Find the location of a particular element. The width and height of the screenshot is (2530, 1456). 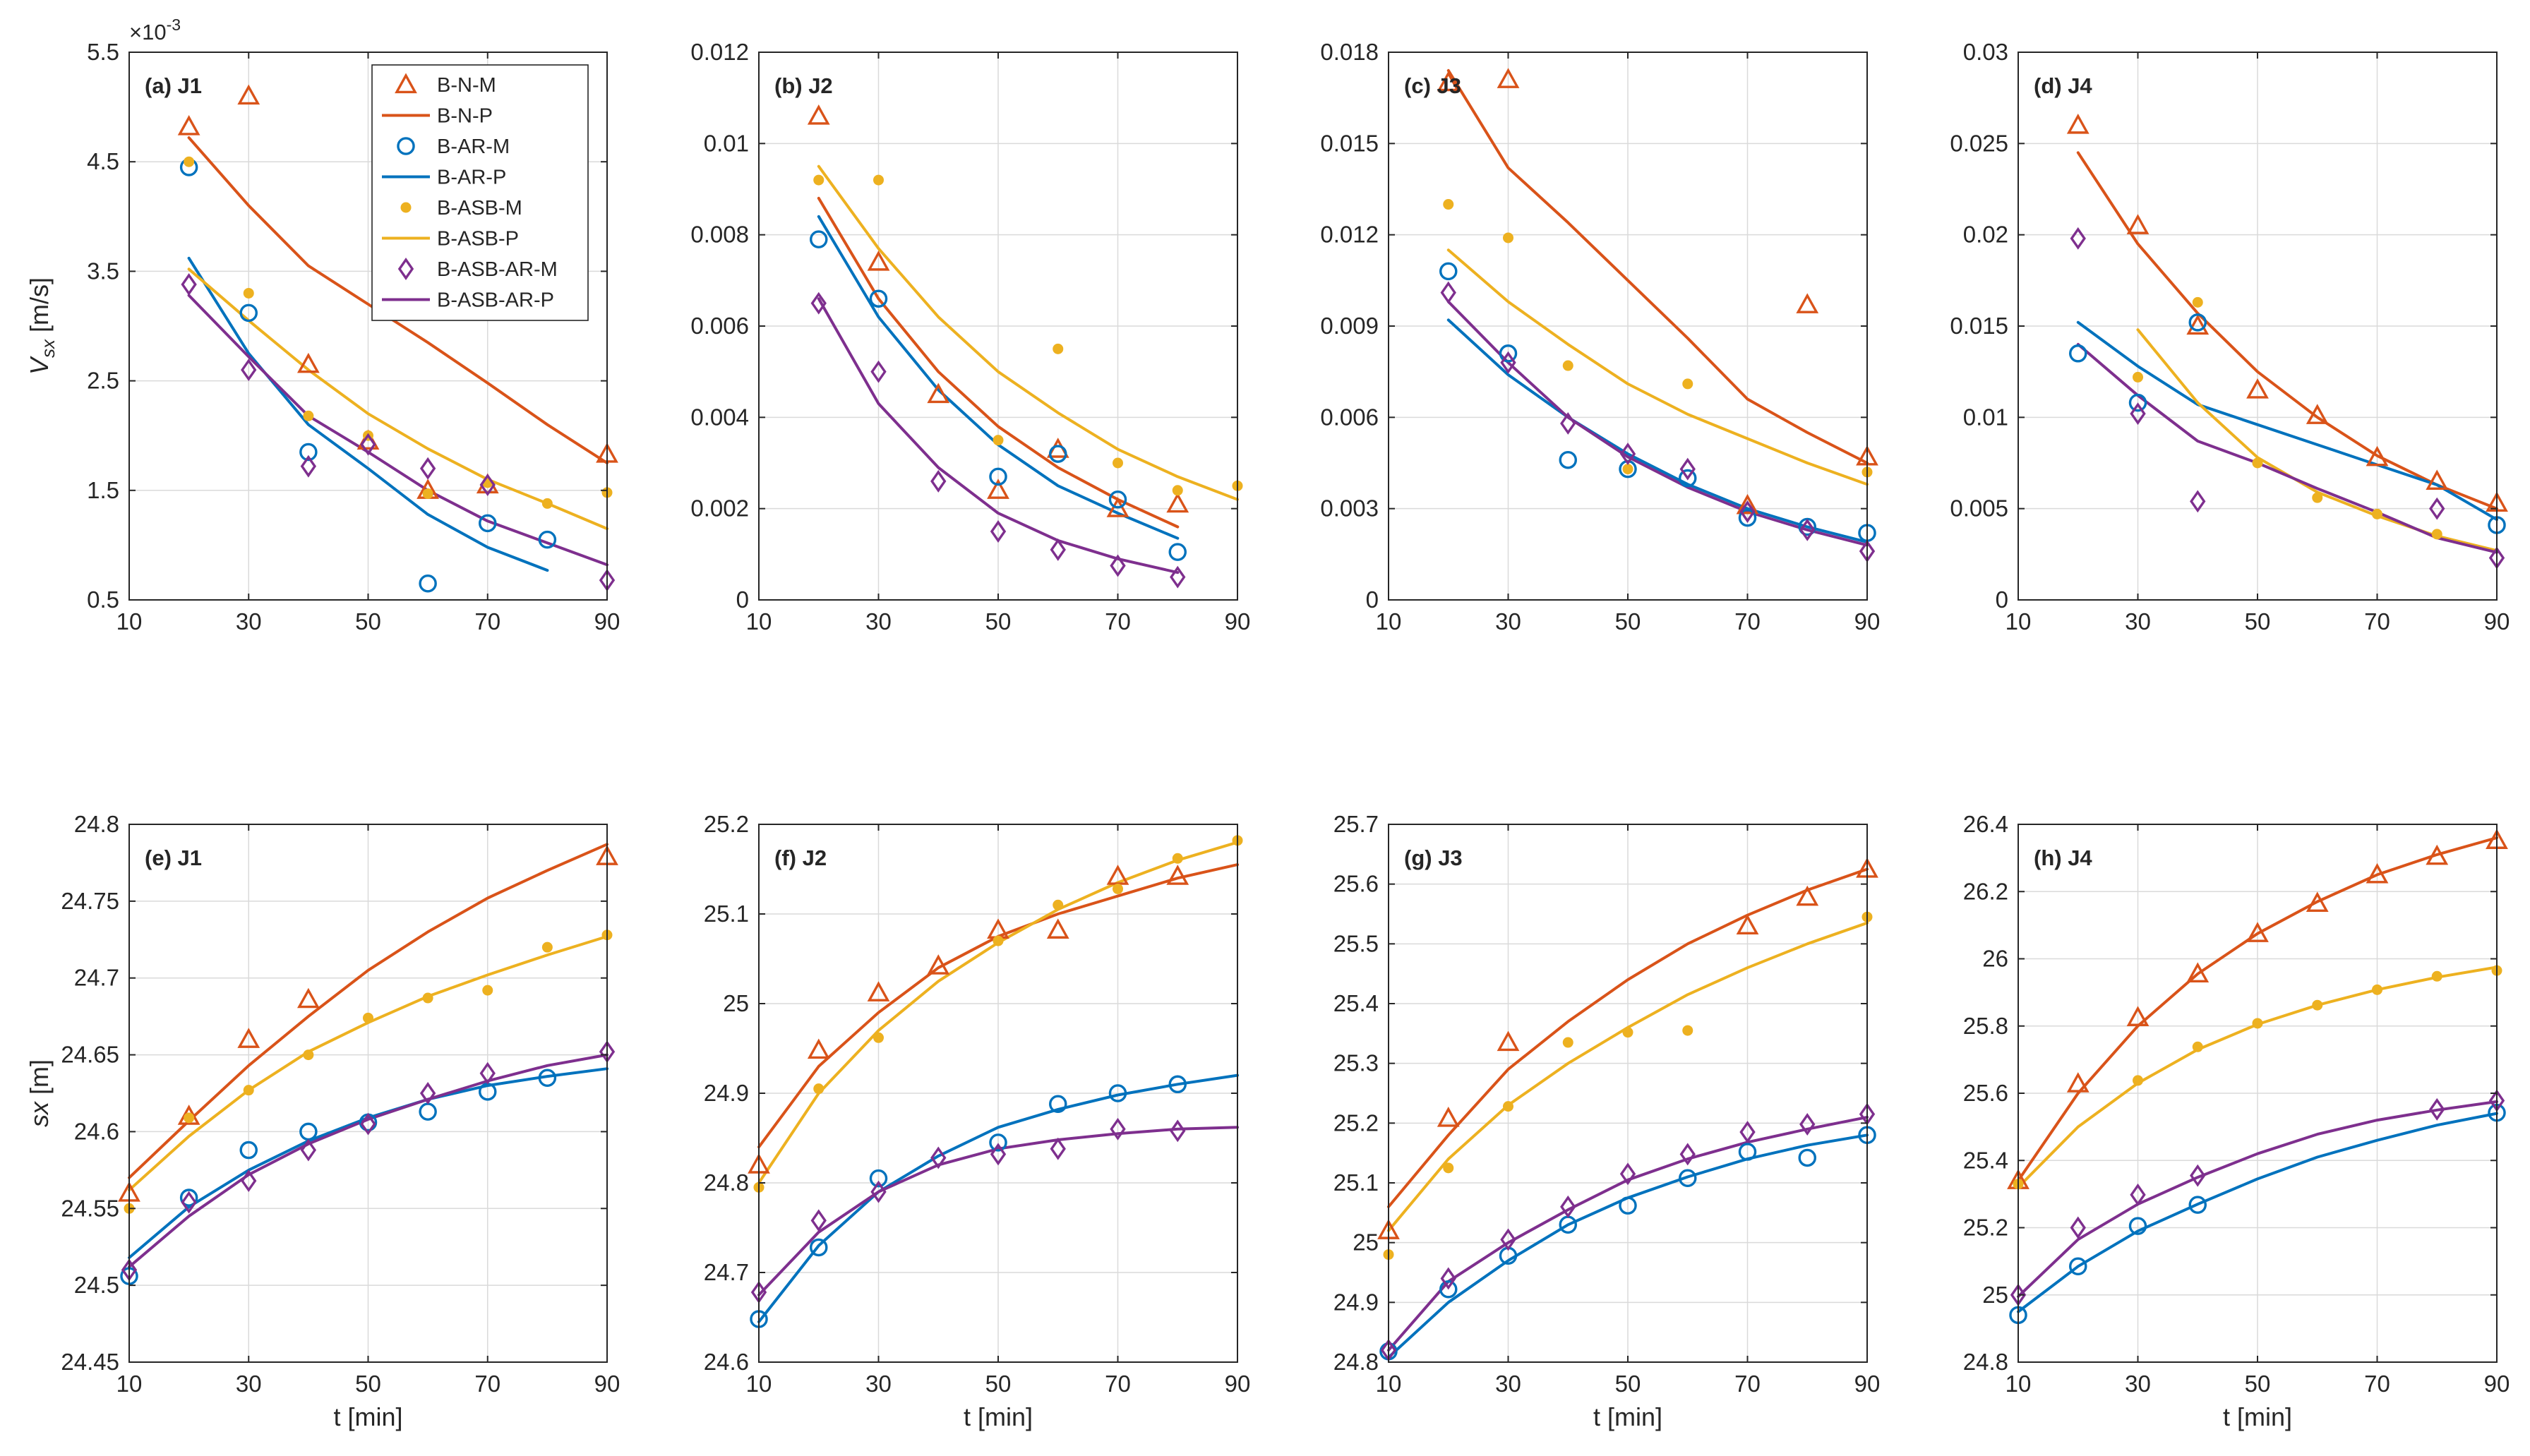

y-tick-label: 0.008 is located at coordinates (719, 235).